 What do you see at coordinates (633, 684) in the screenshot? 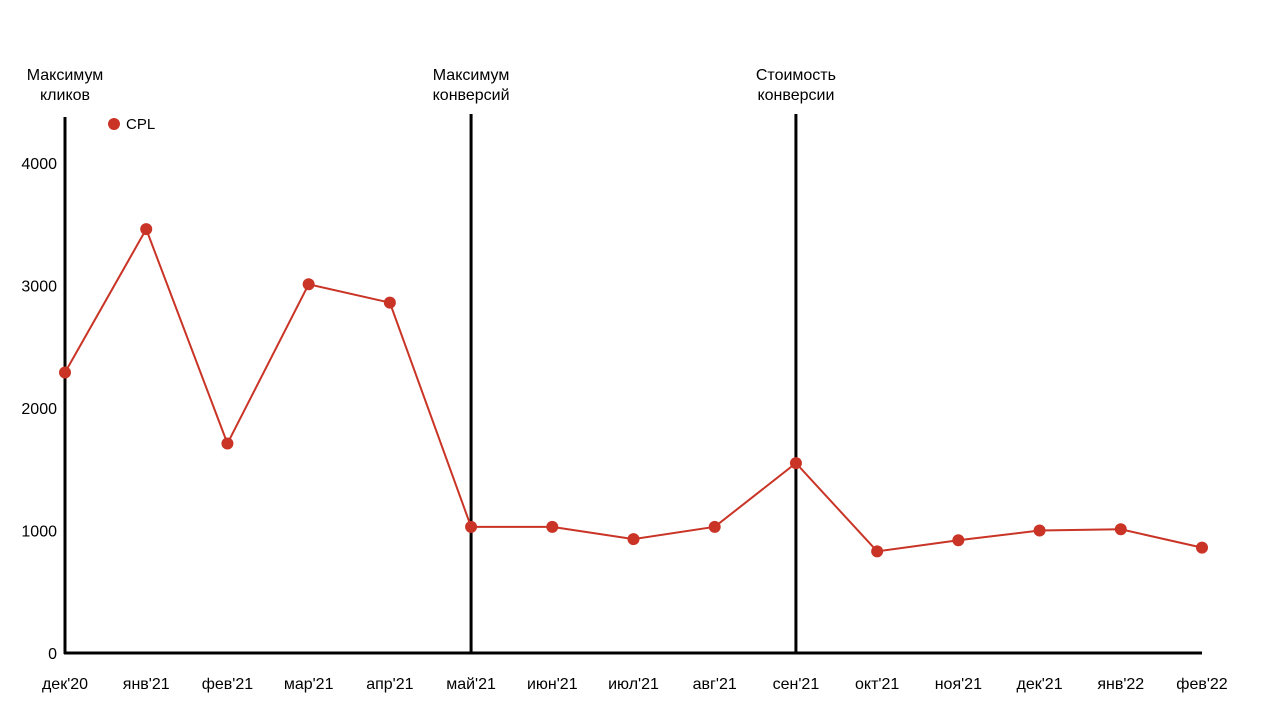
I see `x-tick-label: июл'21` at bounding box center [633, 684].